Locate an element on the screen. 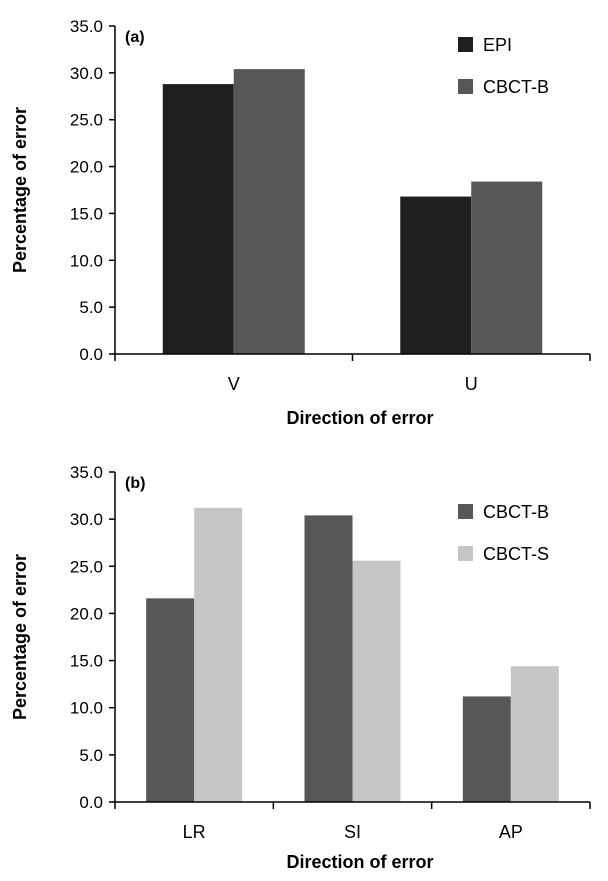 The width and height of the screenshot is (608, 881). x-tick-label: U is located at coordinates (471, 384).